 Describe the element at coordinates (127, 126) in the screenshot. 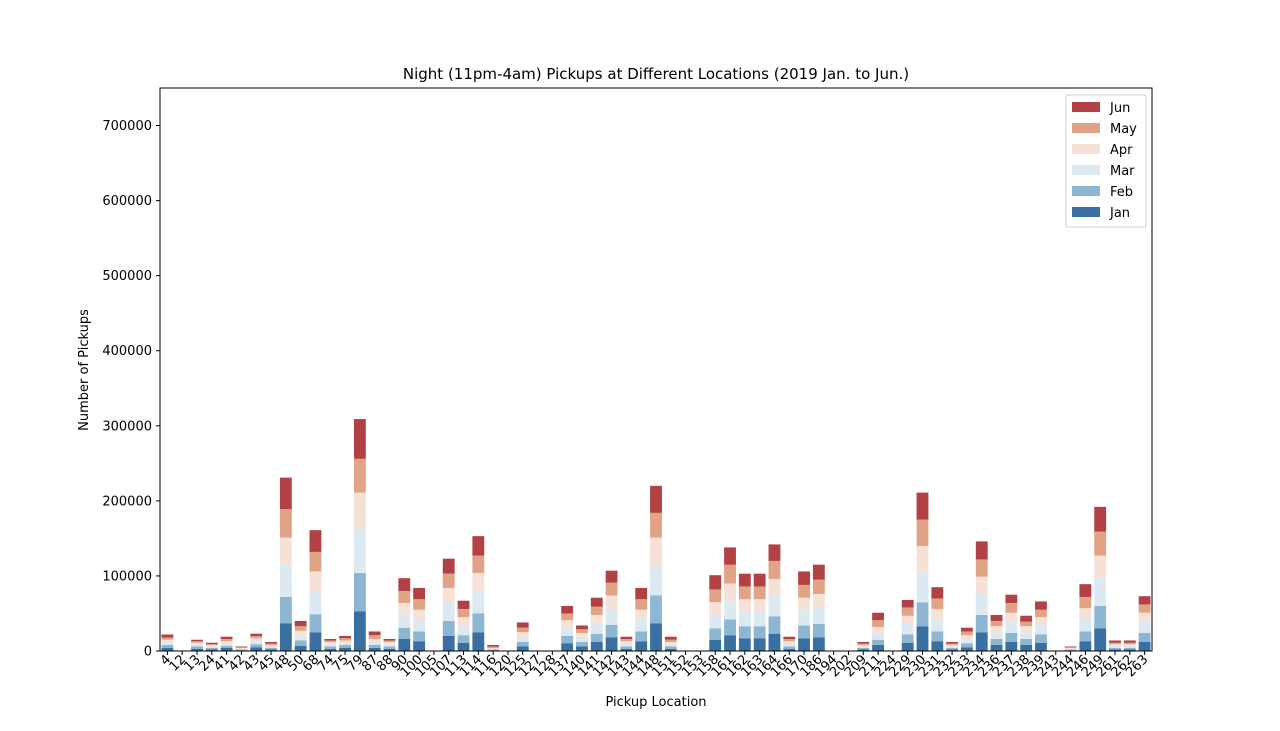

I see `y-tick-label: 700000` at that location.